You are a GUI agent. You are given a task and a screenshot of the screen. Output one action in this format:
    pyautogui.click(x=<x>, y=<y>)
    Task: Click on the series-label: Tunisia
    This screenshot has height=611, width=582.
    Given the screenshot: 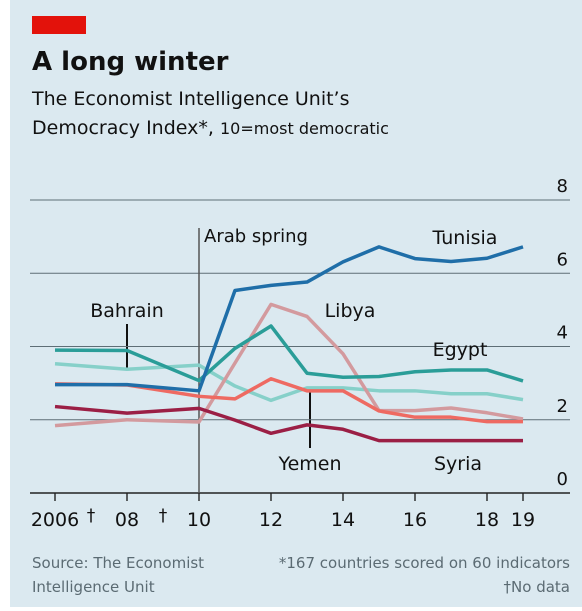 What is the action you would take?
    pyautogui.click(x=465, y=238)
    